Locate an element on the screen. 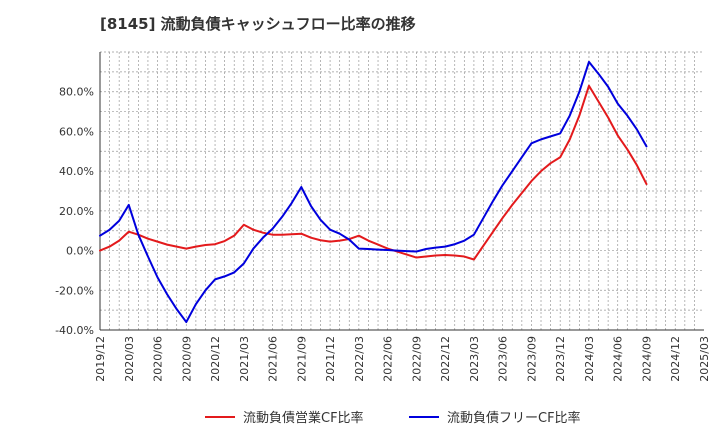 The height and width of the screenshot is (440, 720). x-tick-label: 2020/12 is located at coordinates (215, 359).